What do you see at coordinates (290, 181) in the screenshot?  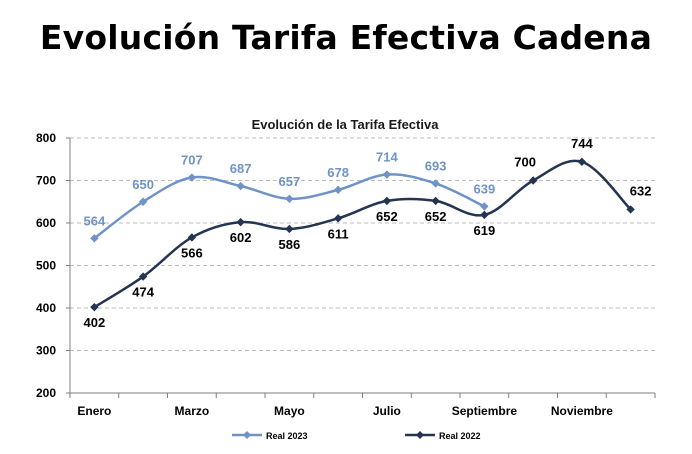 I see `data-label: 657` at bounding box center [290, 181].